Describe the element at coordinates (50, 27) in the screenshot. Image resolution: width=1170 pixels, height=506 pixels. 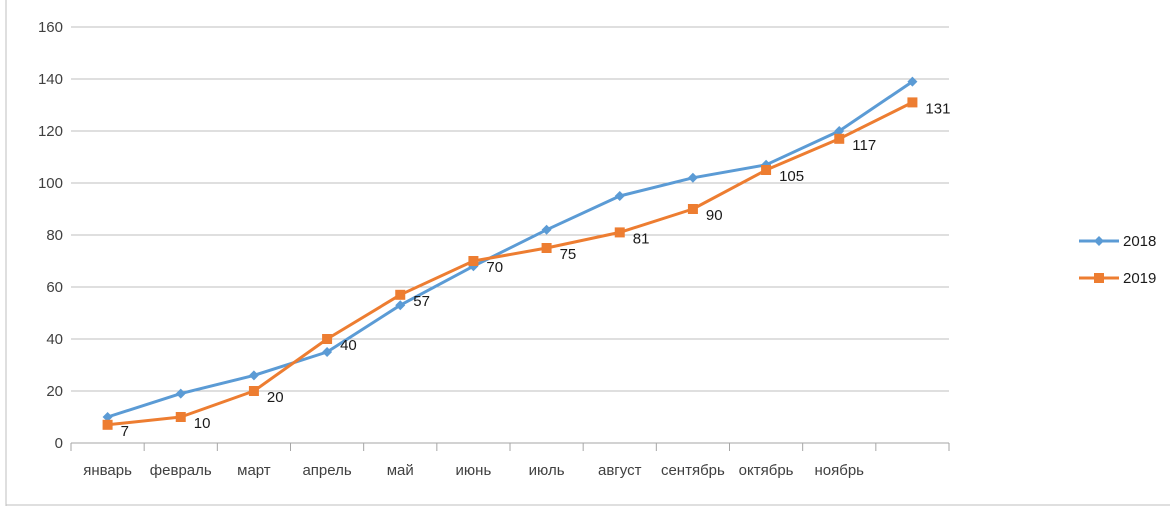
I see `y-tick-label: 160` at that location.